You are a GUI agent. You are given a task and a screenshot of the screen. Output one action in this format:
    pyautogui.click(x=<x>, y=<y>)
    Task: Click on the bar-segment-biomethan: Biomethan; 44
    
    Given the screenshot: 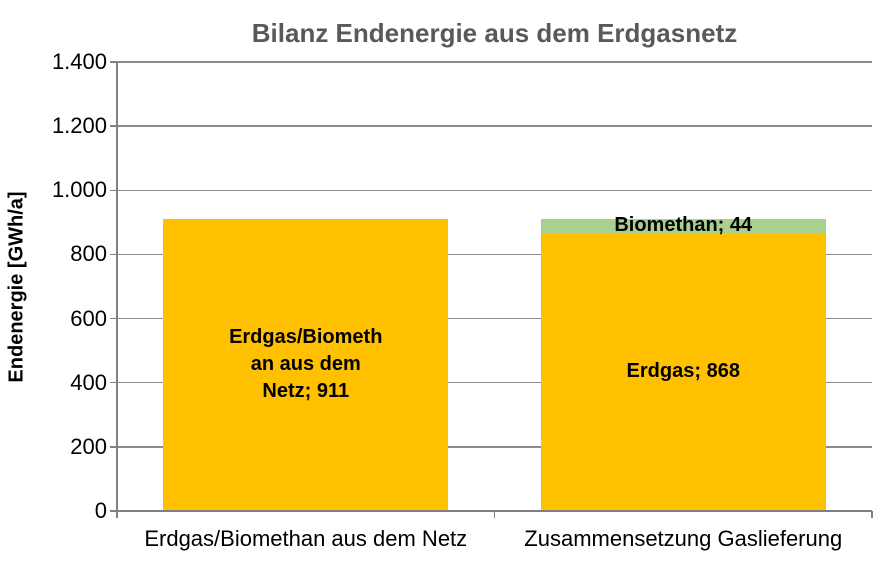 What is the action you would take?
    pyautogui.click(x=683, y=225)
    